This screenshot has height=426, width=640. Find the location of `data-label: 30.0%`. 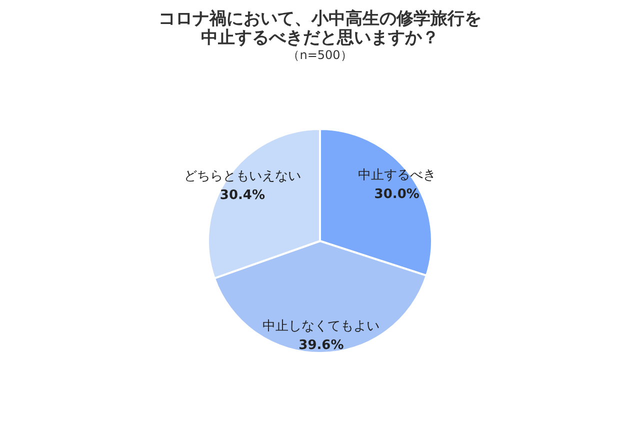

data-label: 30.0% is located at coordinates (397, 194).